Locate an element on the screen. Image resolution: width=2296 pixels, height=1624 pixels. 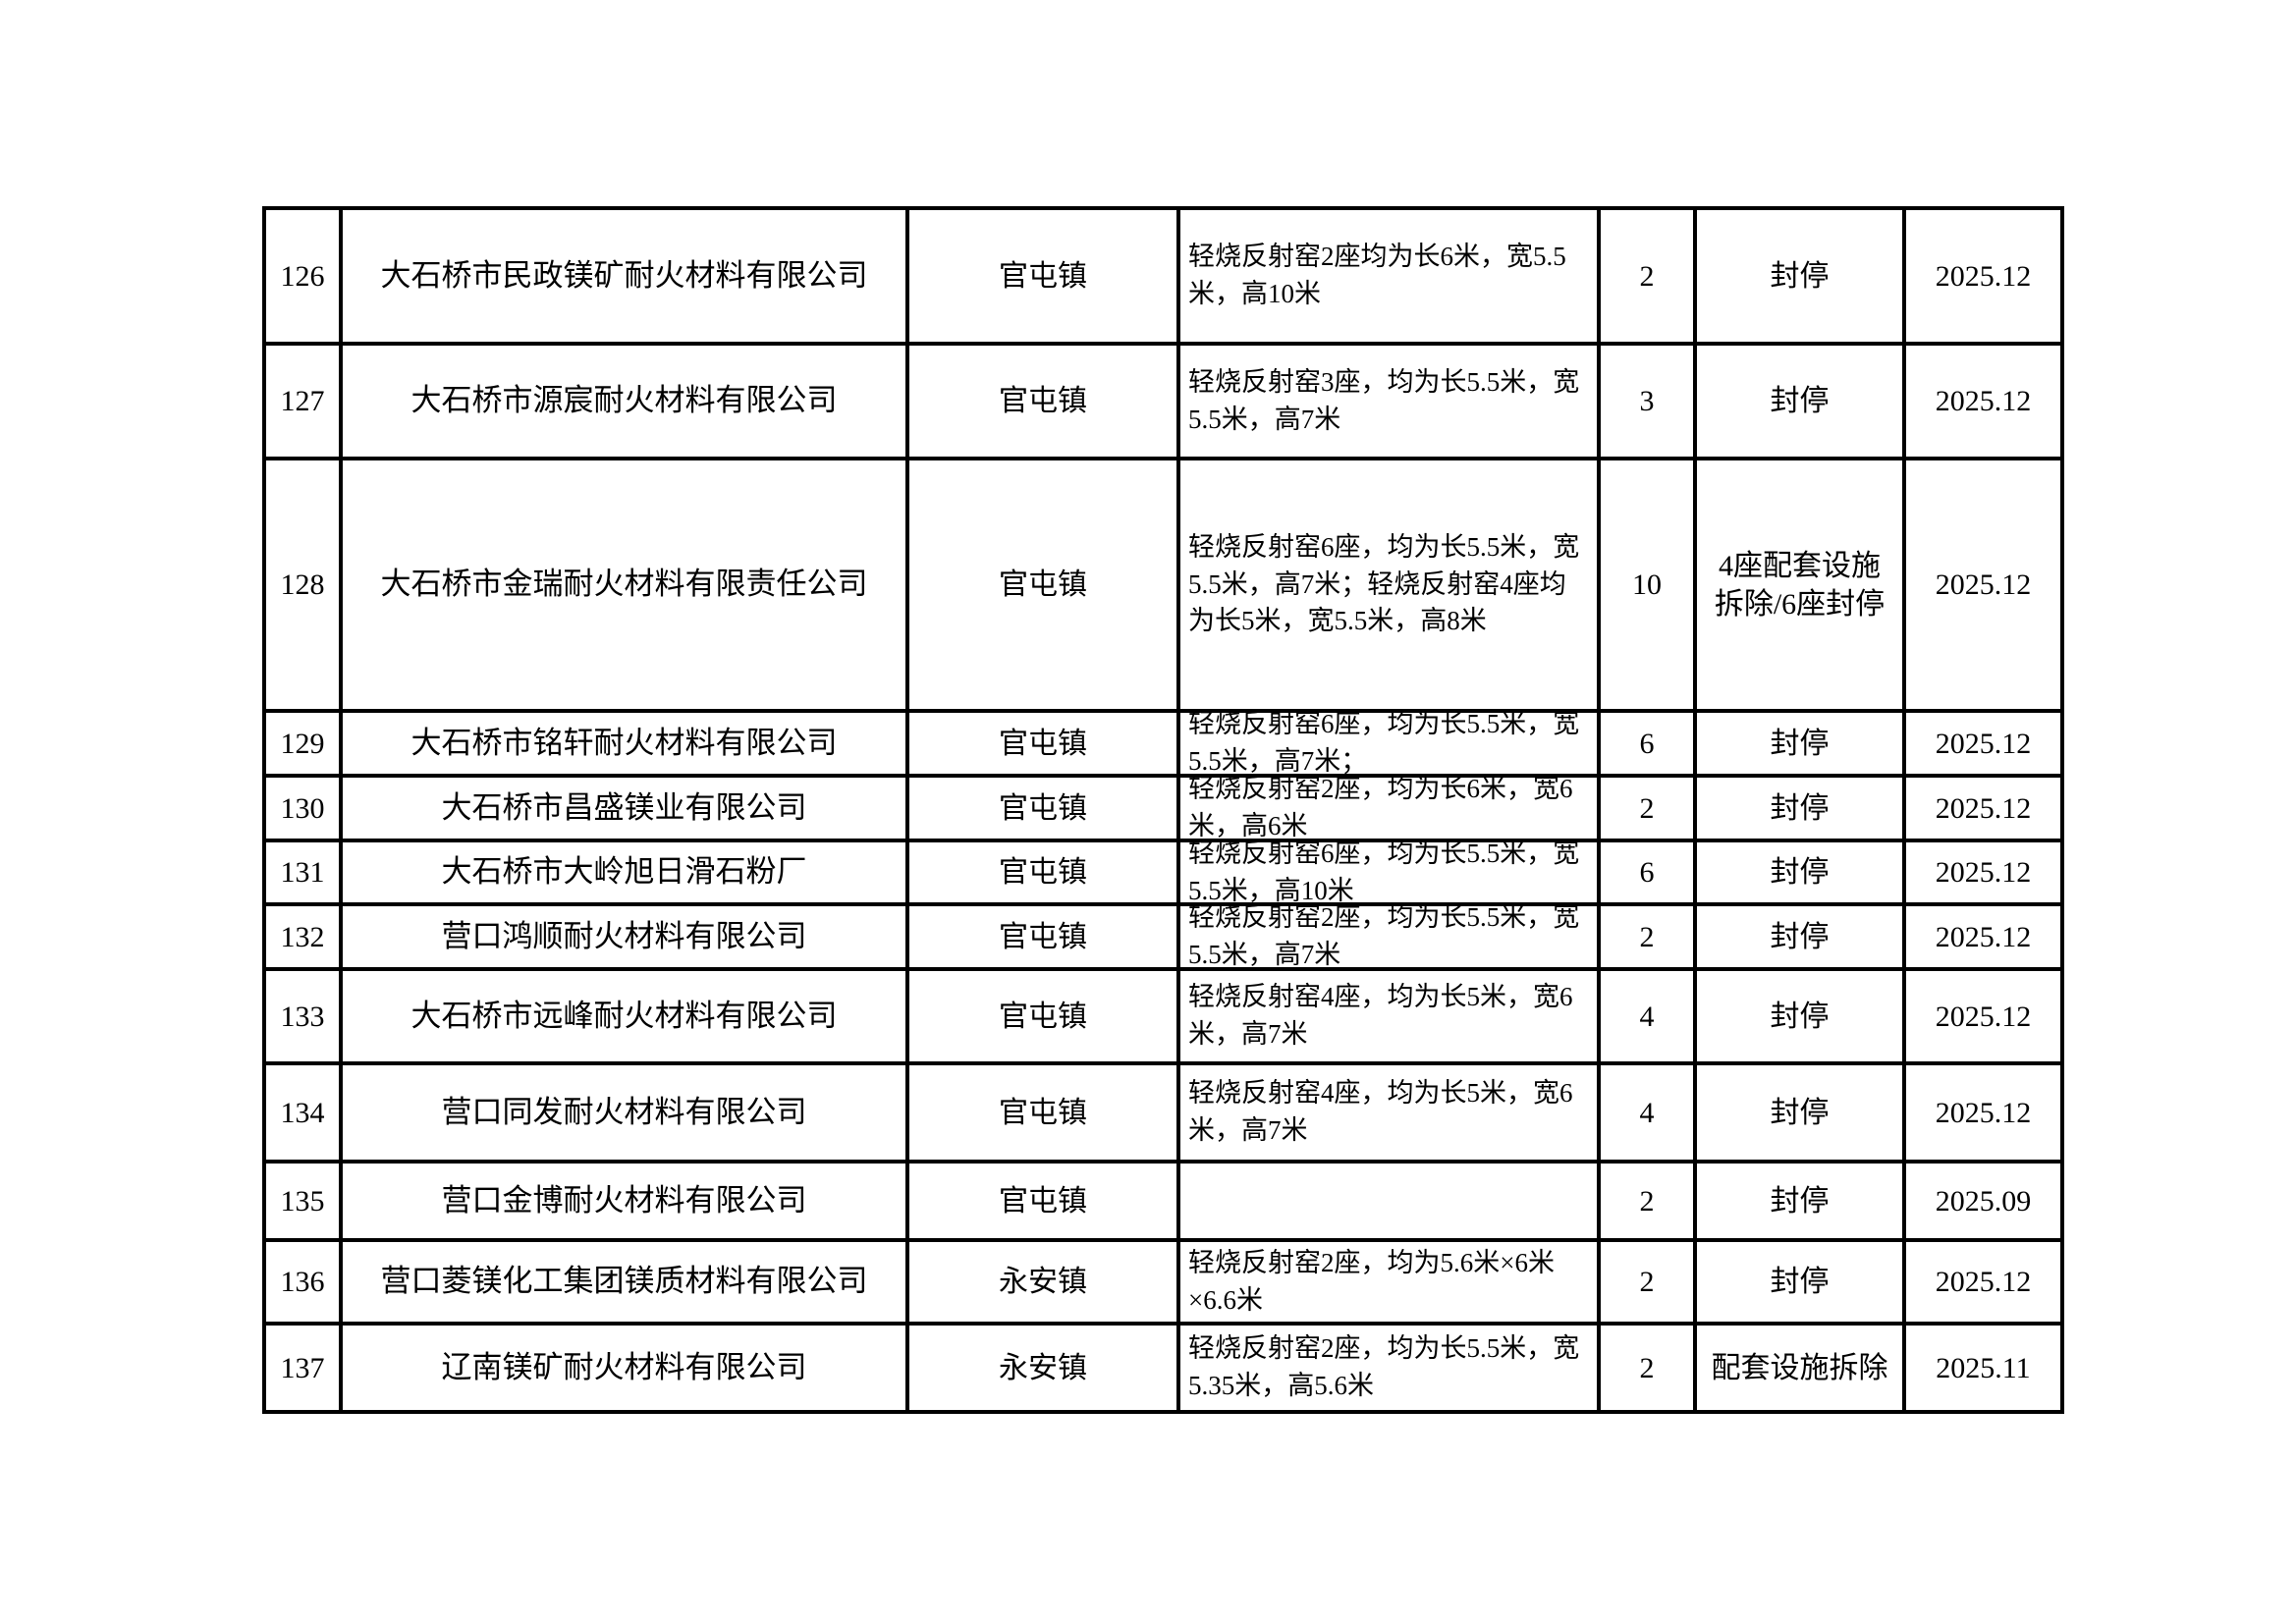
kiln-desc-cell: 轻烧反射窑2座均为长6米，宽5.5米，高10米 is located at coordinates (1388, 276).